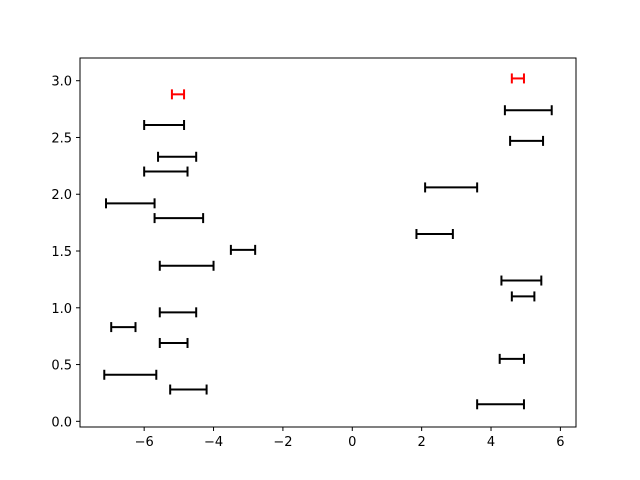  What do you see at coordinates (61, 366) in the screenshot?
I see `y-tick-label: 0.5` at bounding box center [61, 366].